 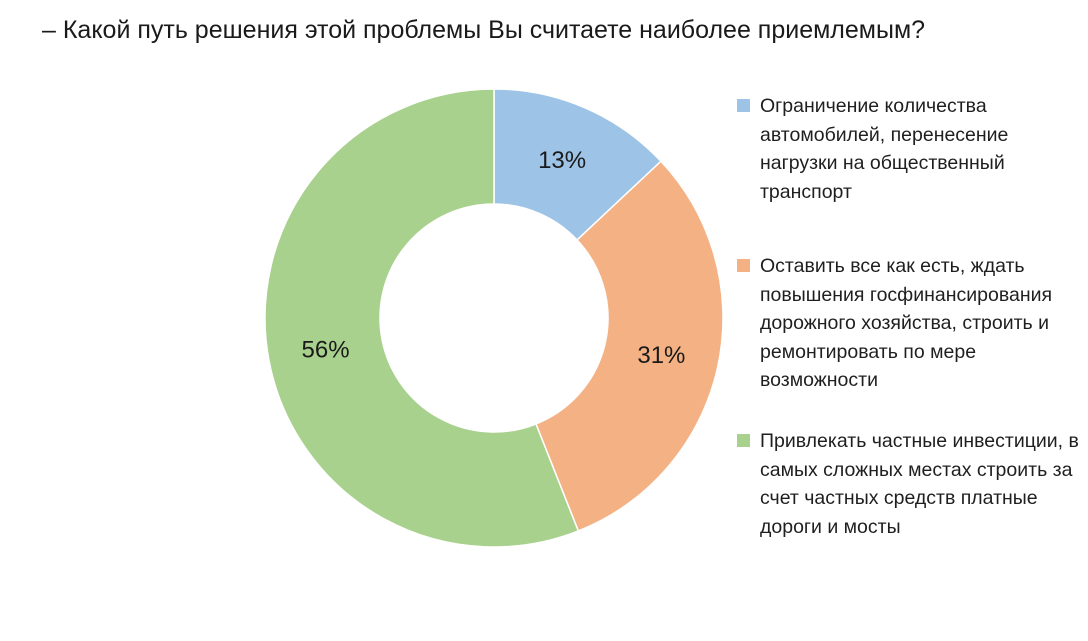 What do you see at coordinates (562, 160) in the screenshot?
I see `slice-limit-cars-label: 13%` at bounding box center [562, 160].